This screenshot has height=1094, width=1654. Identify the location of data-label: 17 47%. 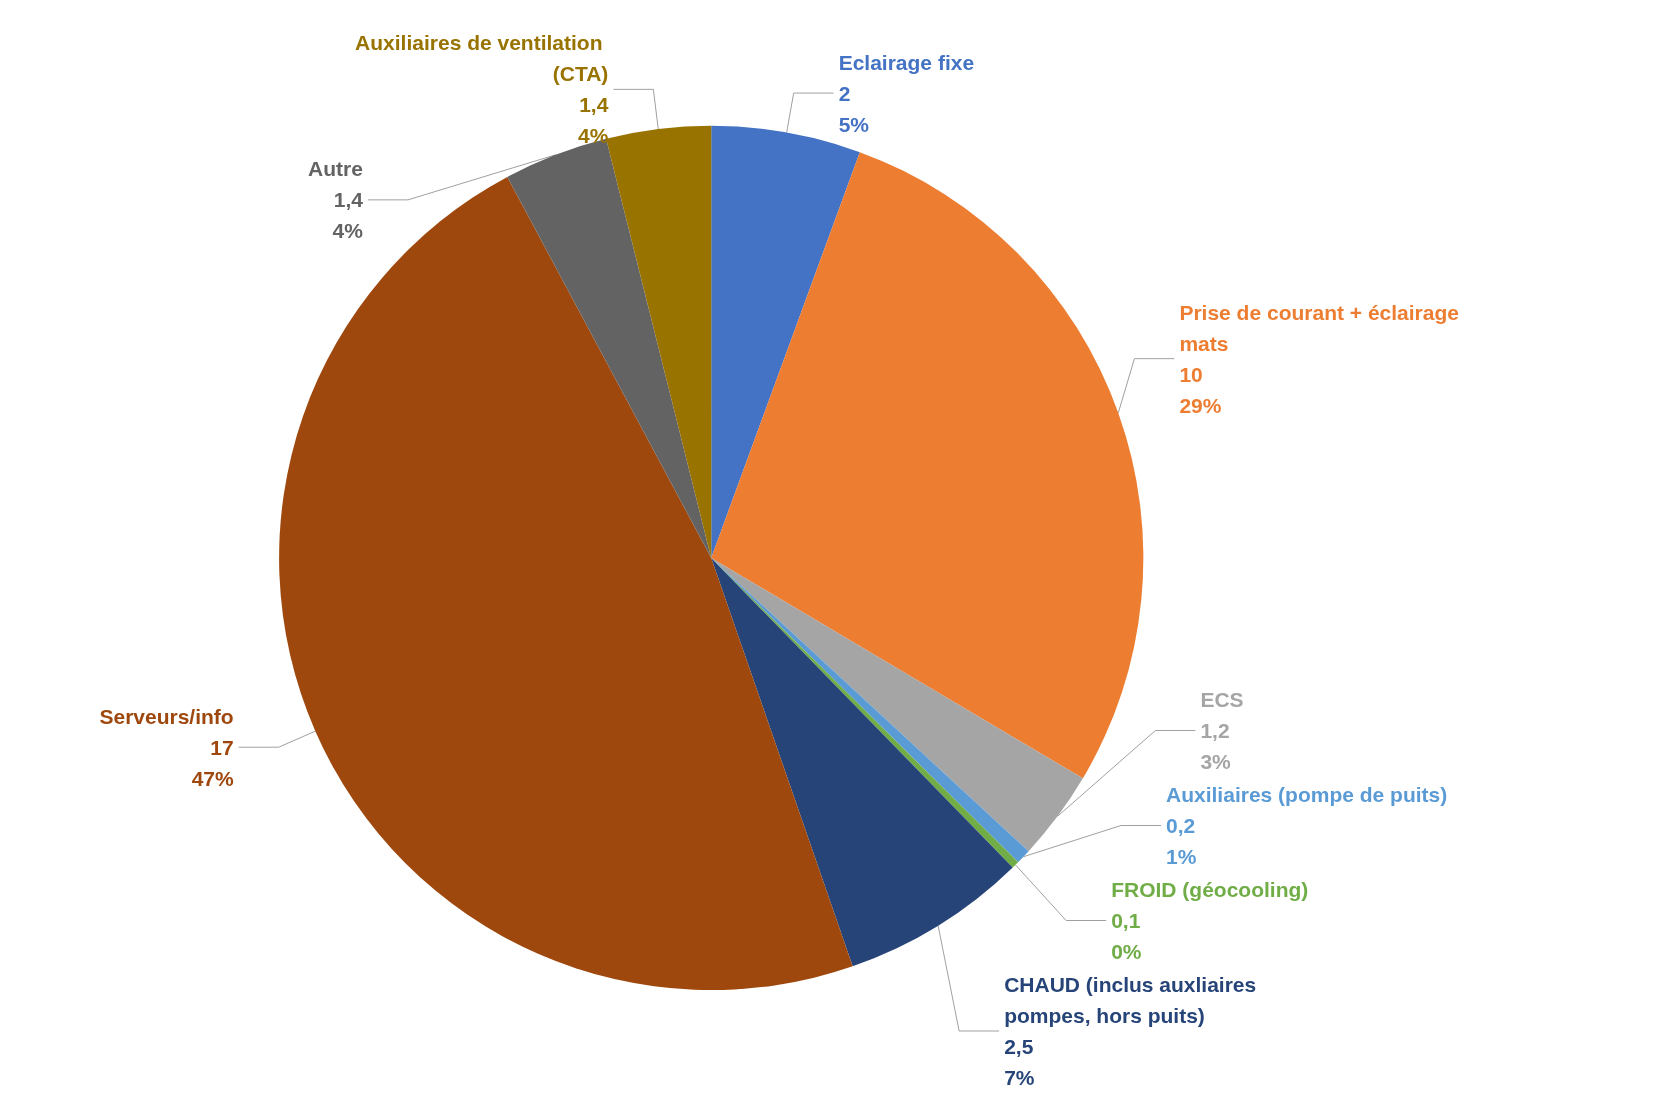
(213, 762).